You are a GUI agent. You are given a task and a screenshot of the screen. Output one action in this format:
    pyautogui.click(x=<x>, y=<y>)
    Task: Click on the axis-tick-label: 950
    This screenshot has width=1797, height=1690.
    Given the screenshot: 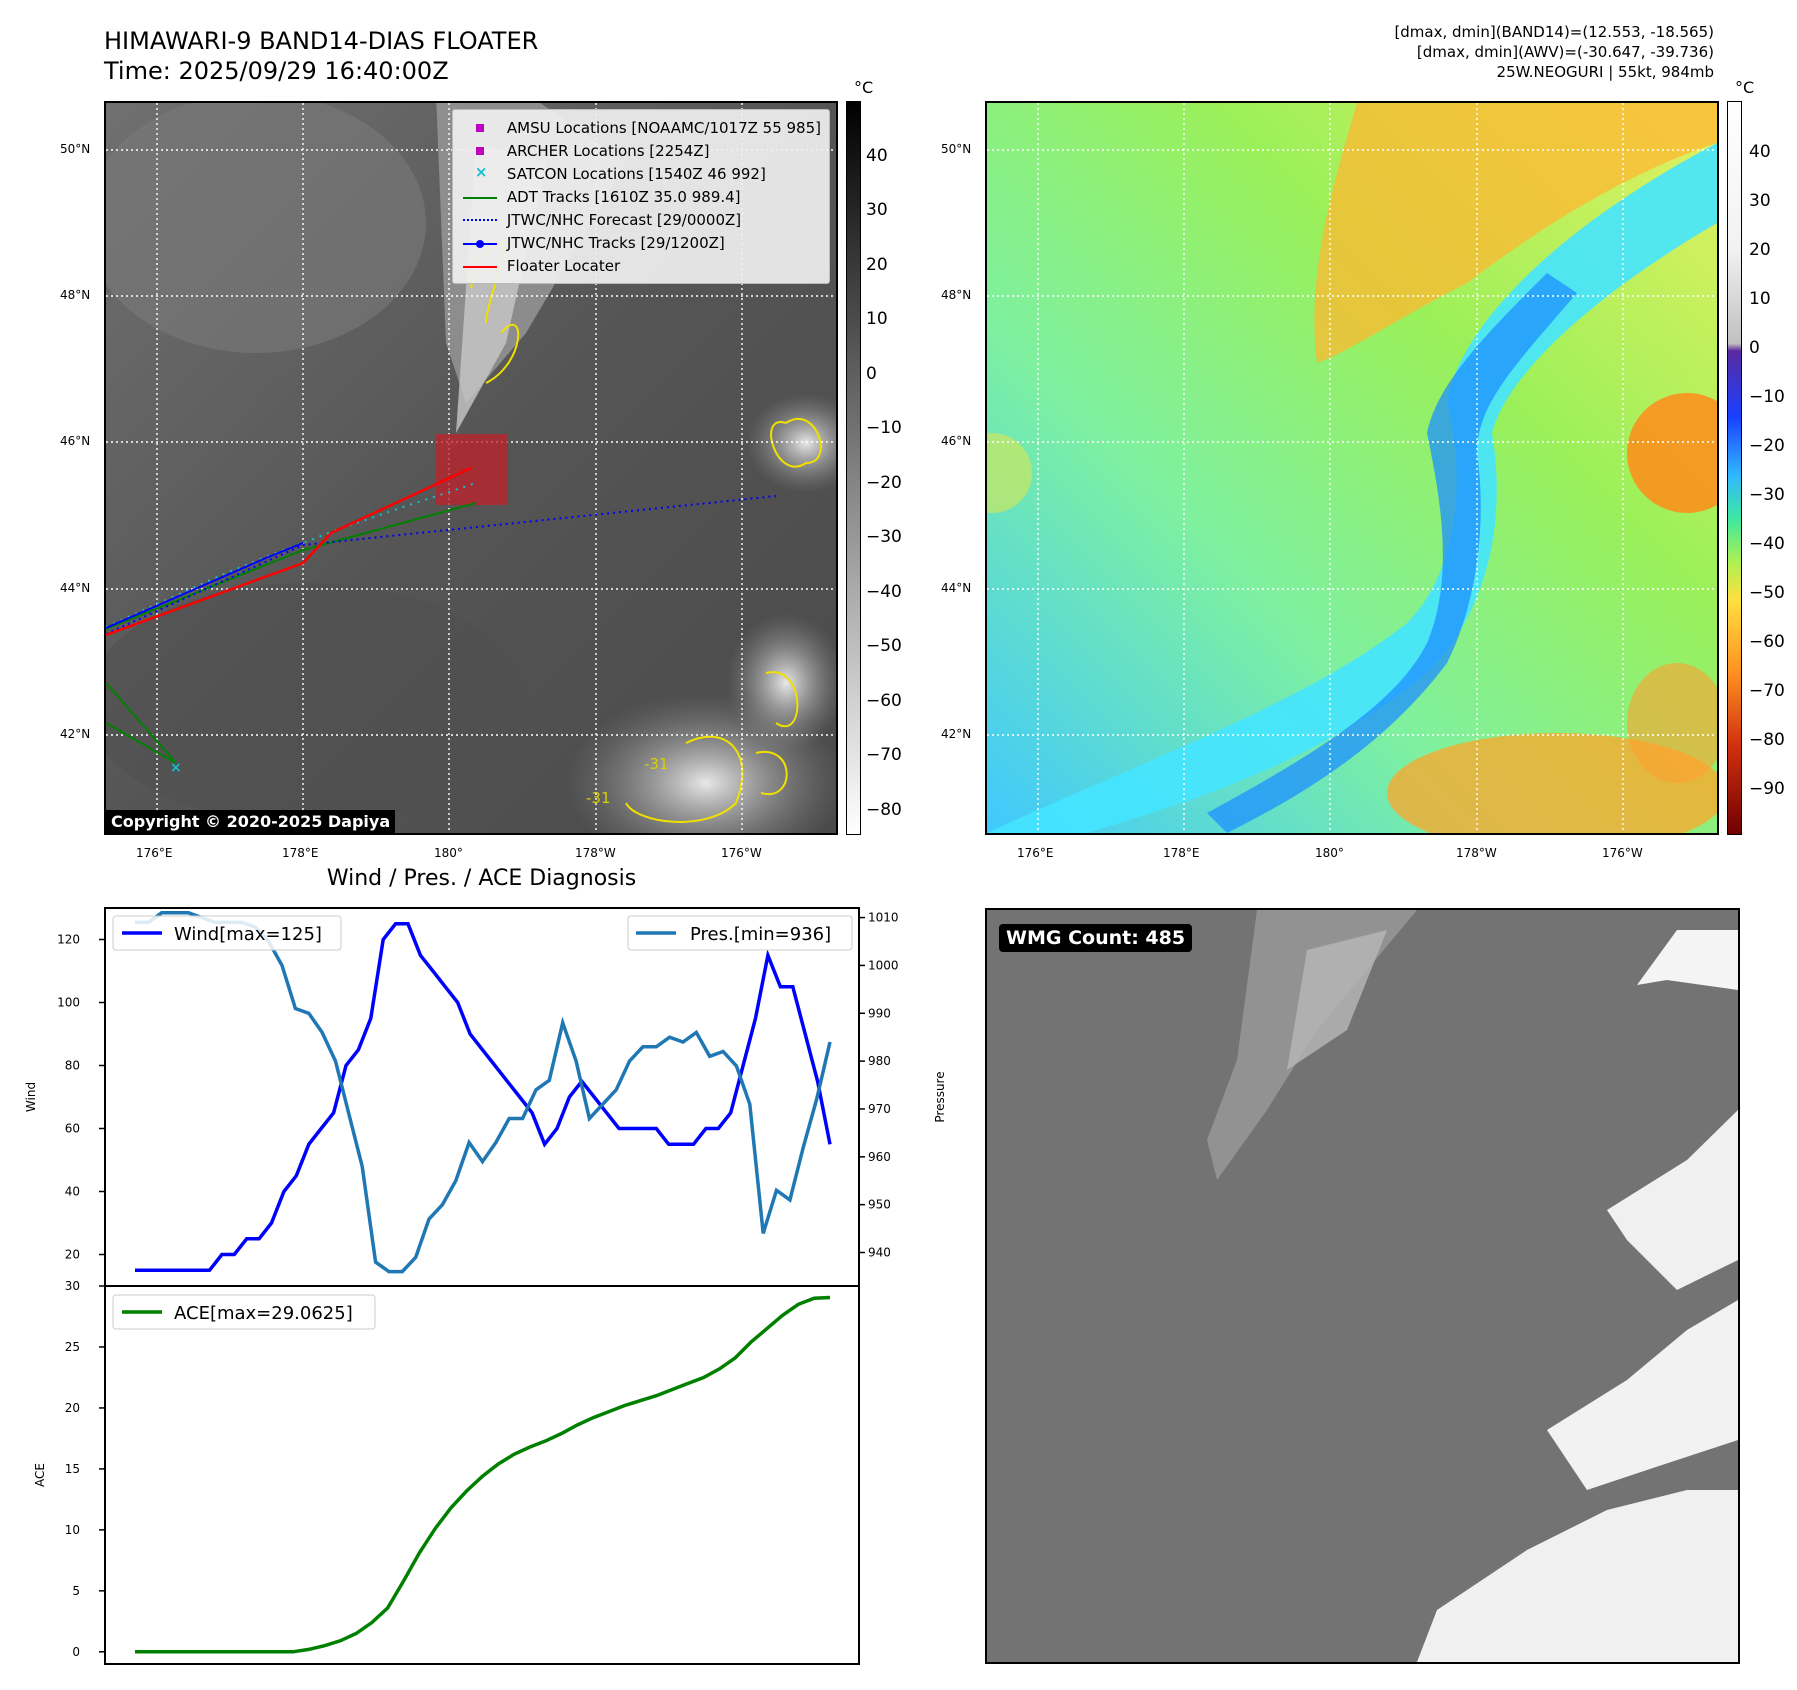 What is the action you would take?
    pyautogui.click(x=879, y=1205)
    